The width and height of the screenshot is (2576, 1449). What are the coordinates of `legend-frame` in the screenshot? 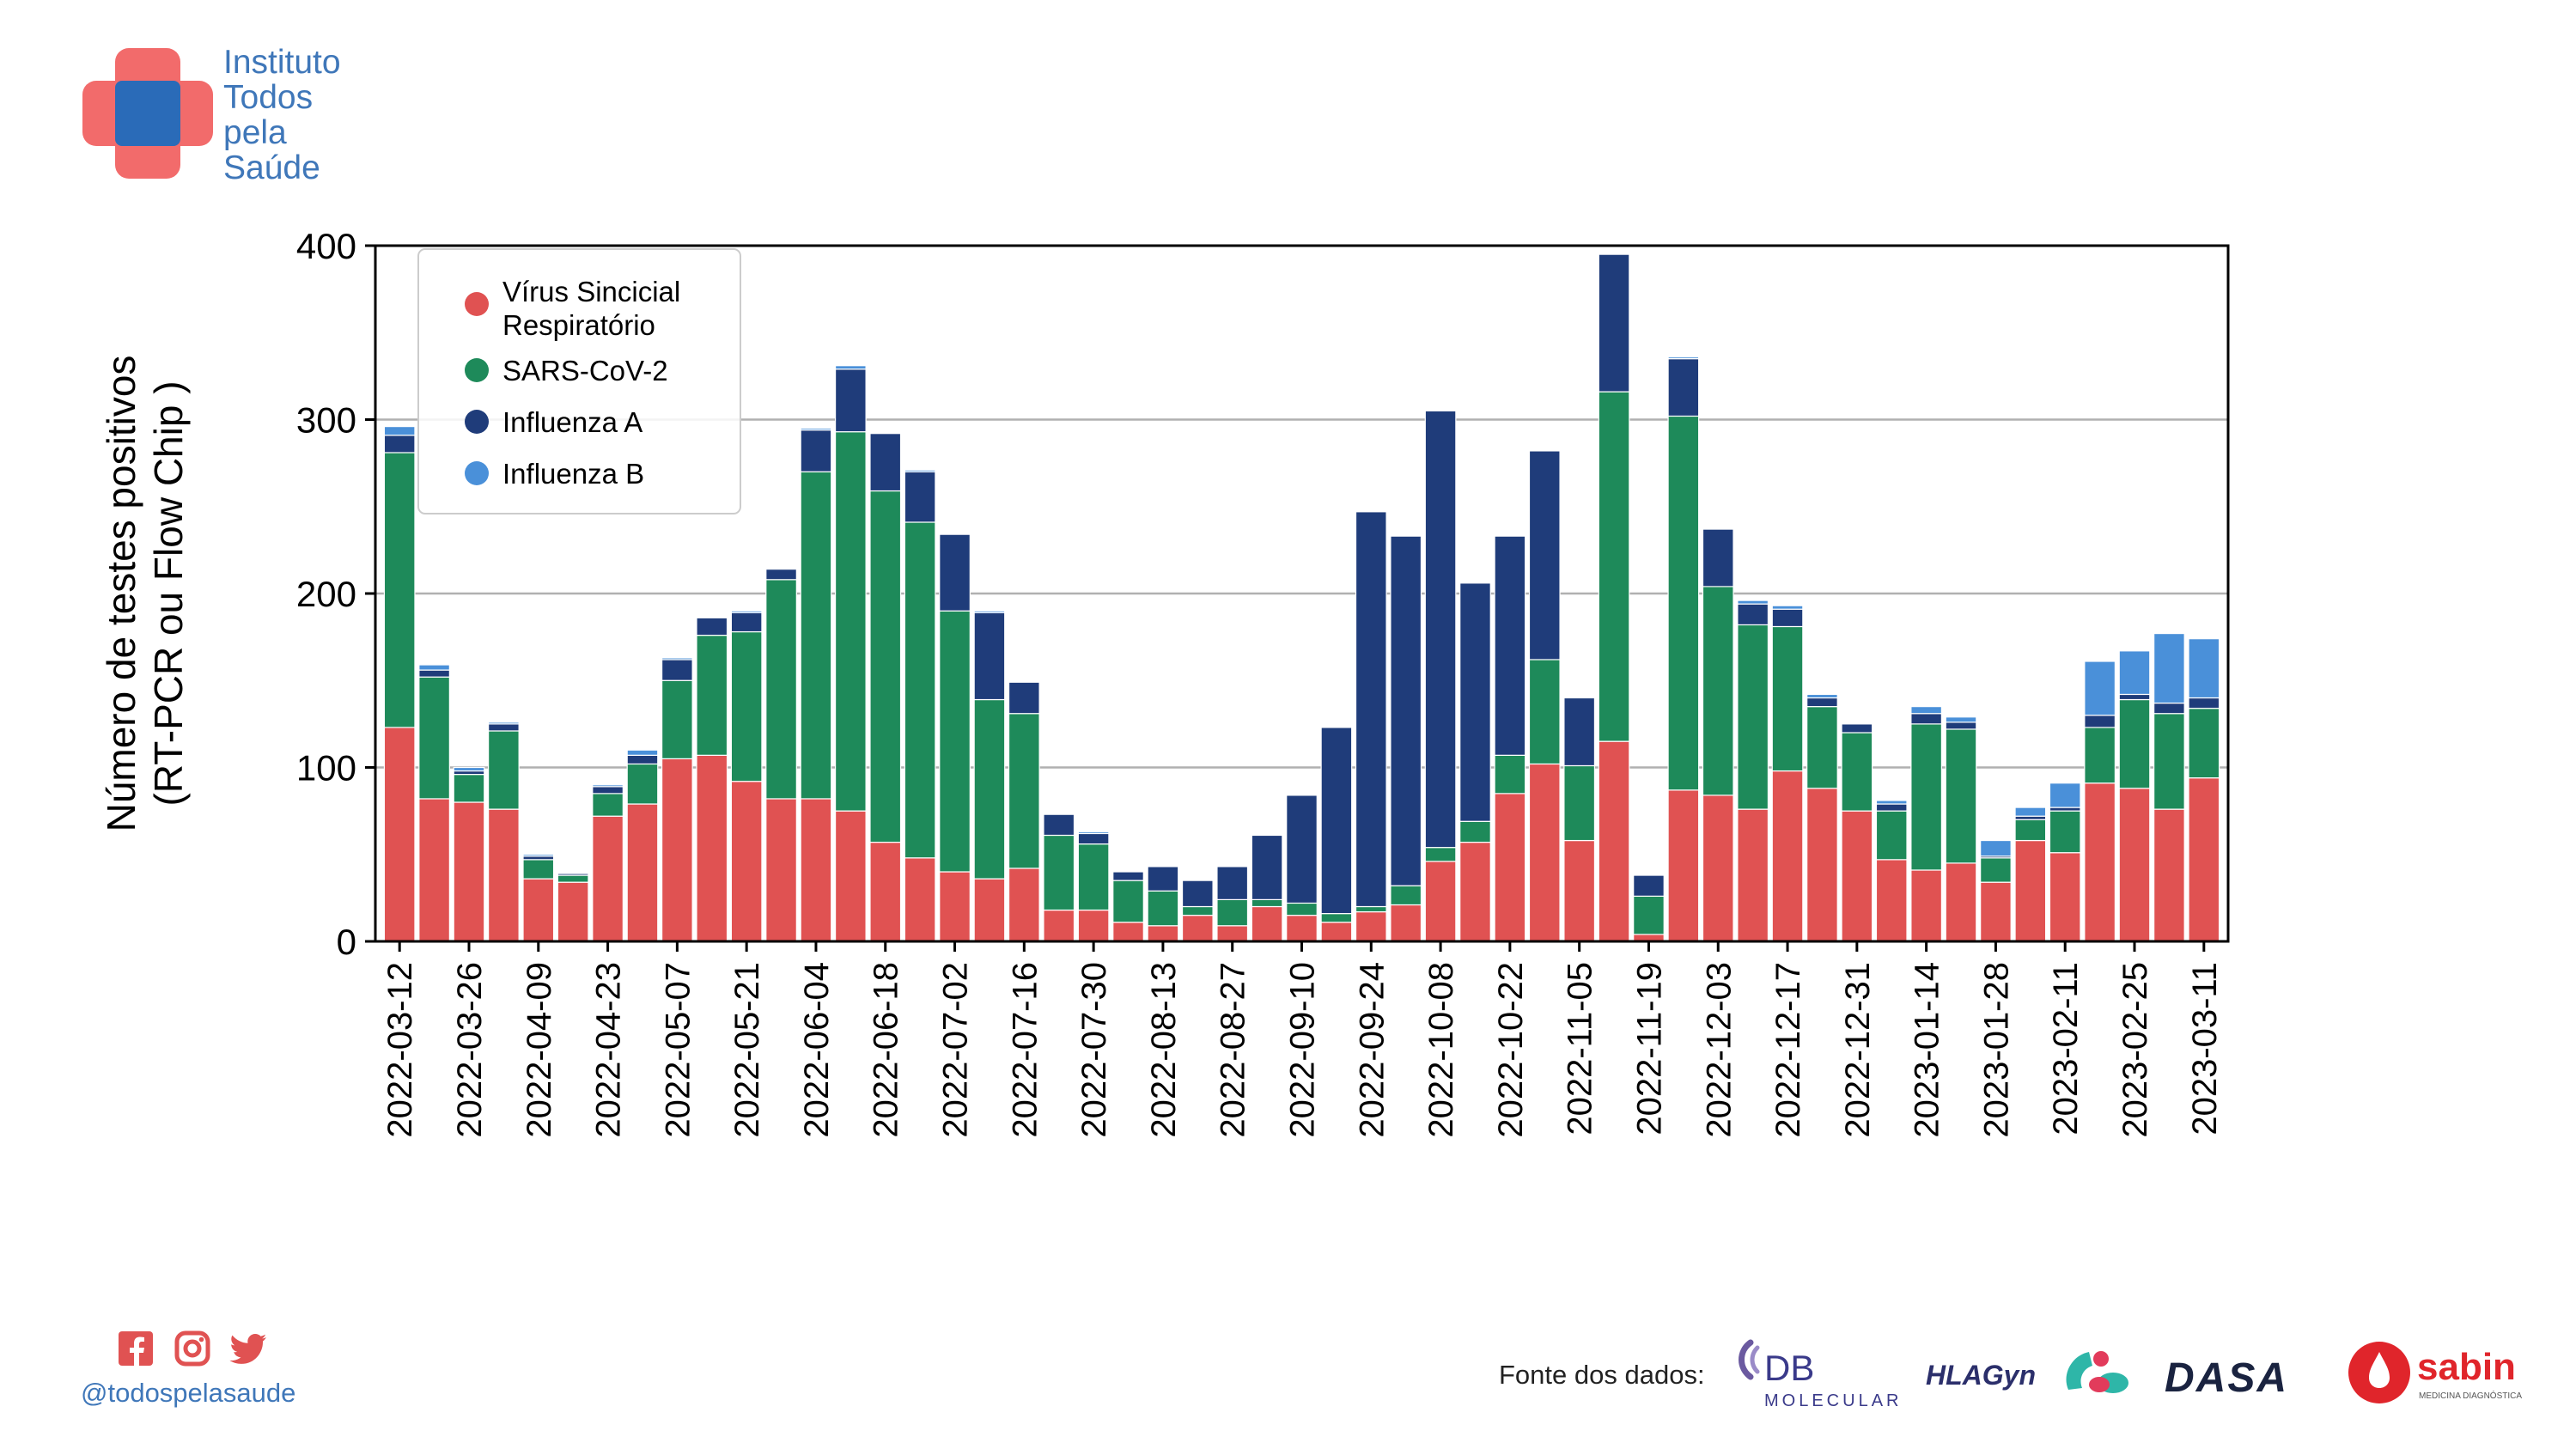 It's located at (579, 381).